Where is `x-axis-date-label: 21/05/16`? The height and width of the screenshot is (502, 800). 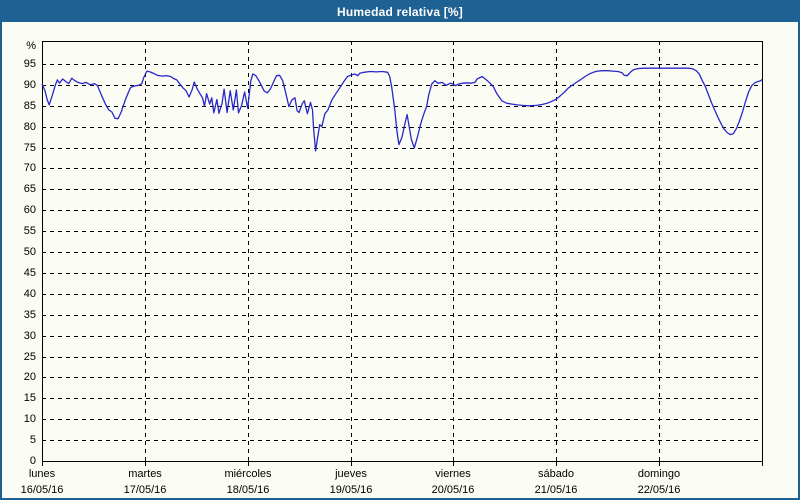
x-axis-date-label: 21/05/16 is located at coordinates (556, 490).